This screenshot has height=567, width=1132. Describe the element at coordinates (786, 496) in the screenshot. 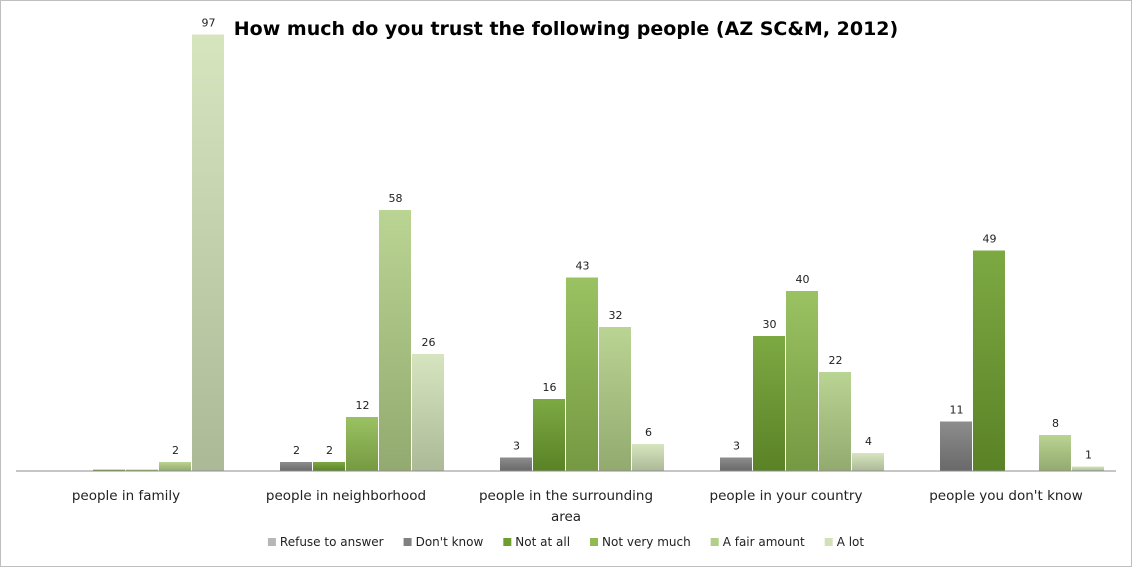

I see `category-label: people in your country` at that location.